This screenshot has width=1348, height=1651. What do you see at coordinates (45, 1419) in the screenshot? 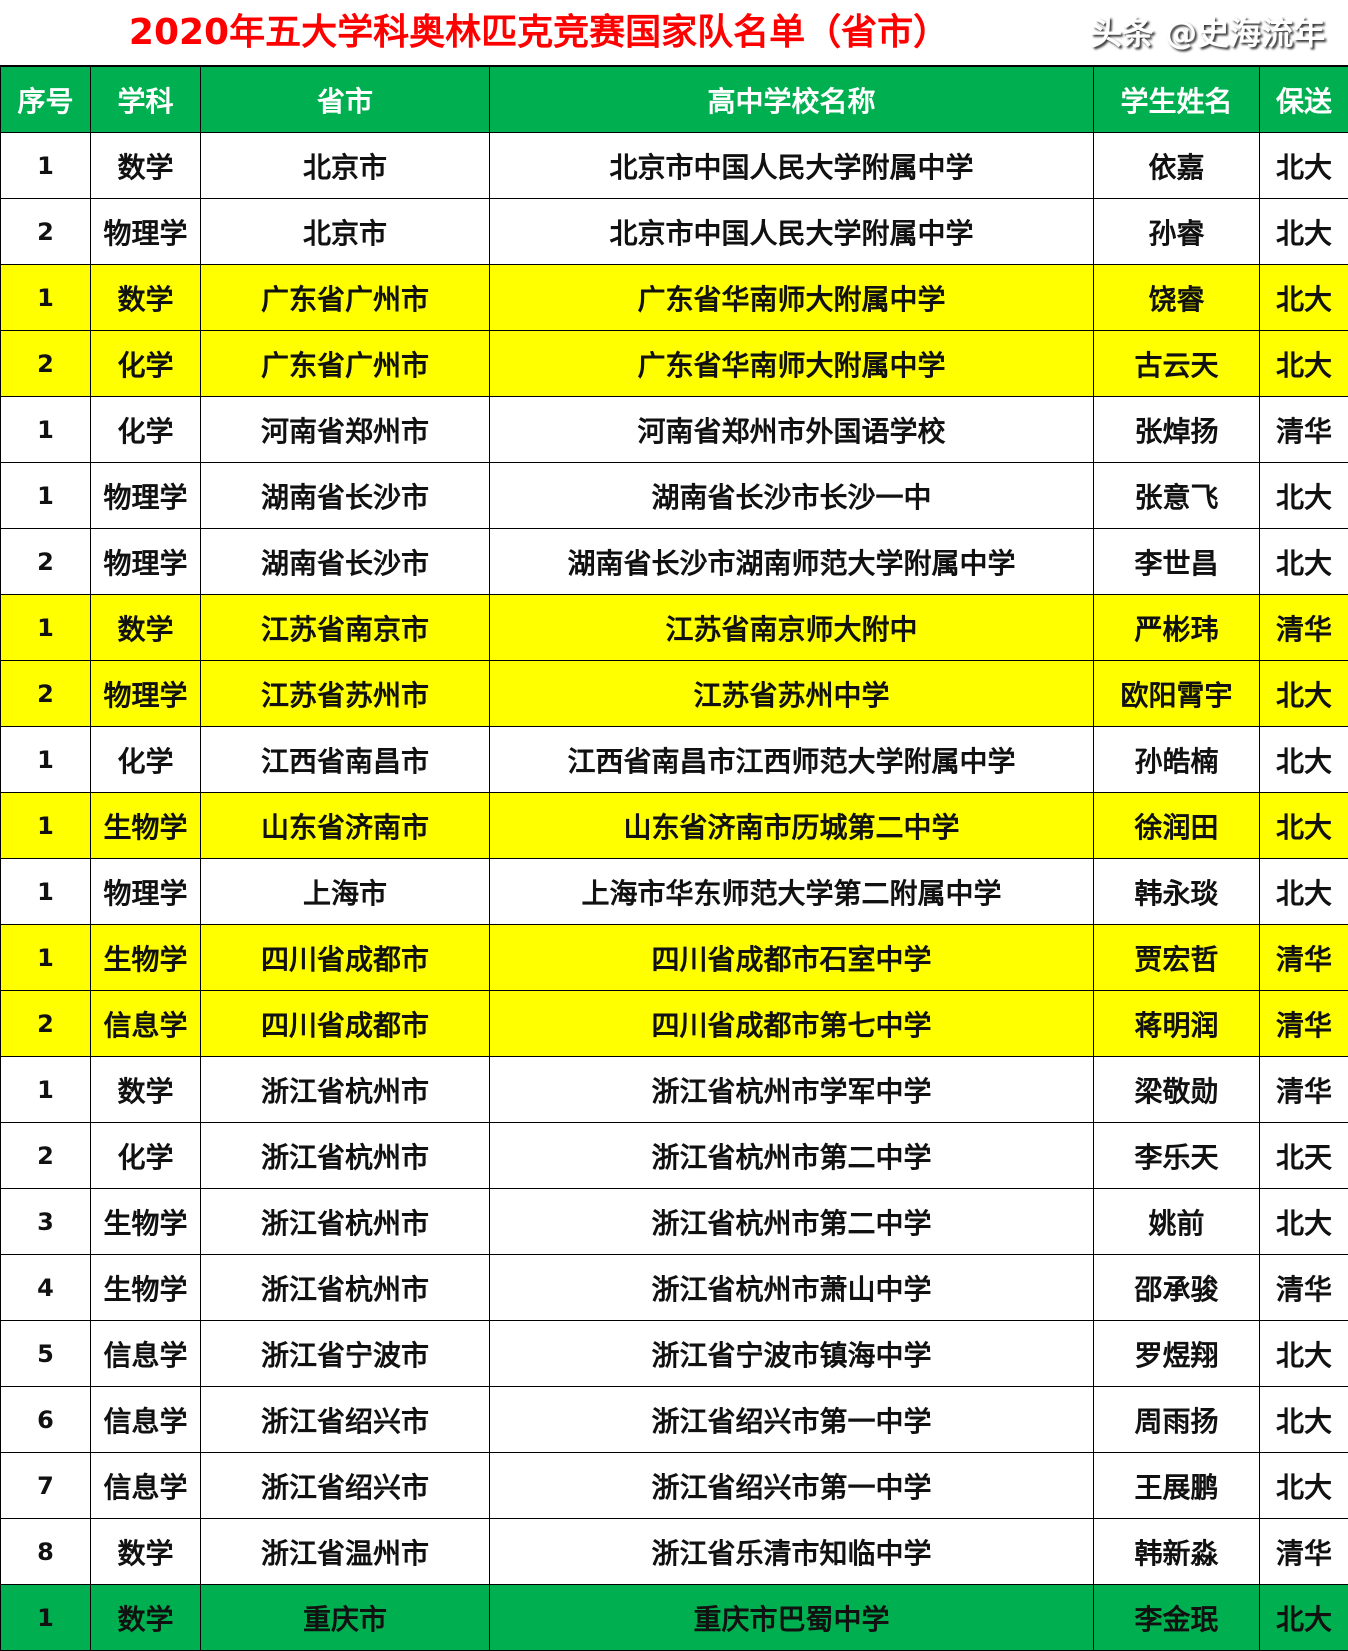
I see `cell-no: 6` at bounding box center [45, 1419].